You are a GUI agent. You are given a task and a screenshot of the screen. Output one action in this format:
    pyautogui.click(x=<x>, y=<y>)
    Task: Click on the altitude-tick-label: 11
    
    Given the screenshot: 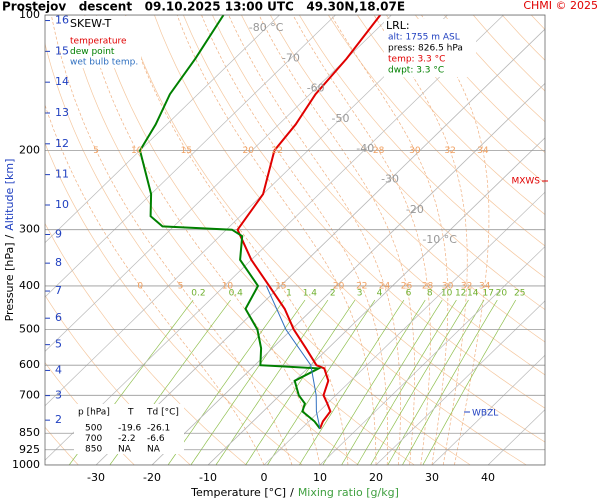 What is the action you would take?
    pyautogui.click(x=62, y=174)
    